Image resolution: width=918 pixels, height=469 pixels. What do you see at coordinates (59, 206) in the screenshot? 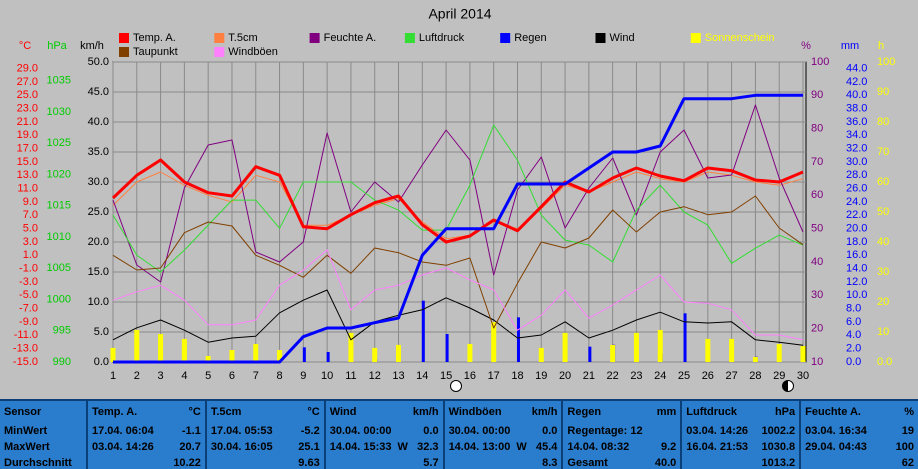
I see `y-tick-label: 1015` at bounding box center [59, 206].